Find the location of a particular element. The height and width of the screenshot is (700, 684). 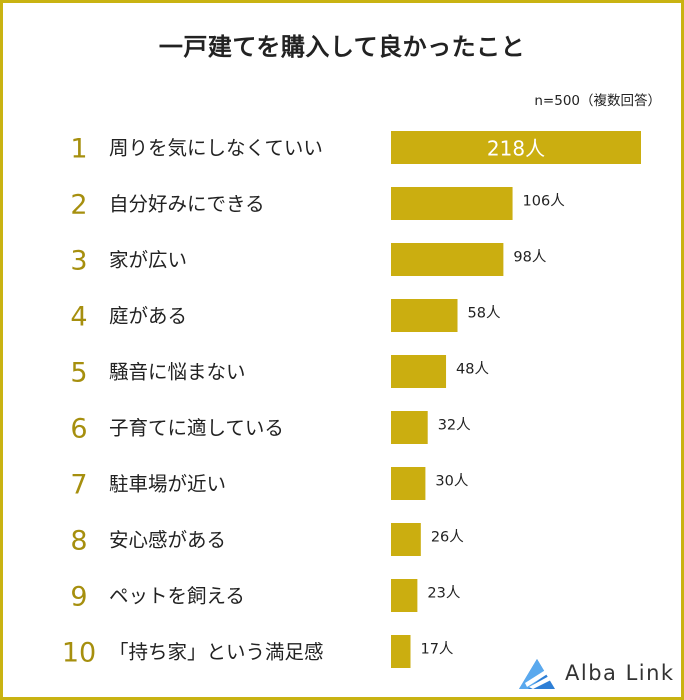

category-label: 「持ち家」という満足感 is located at coordinates (216, 652).